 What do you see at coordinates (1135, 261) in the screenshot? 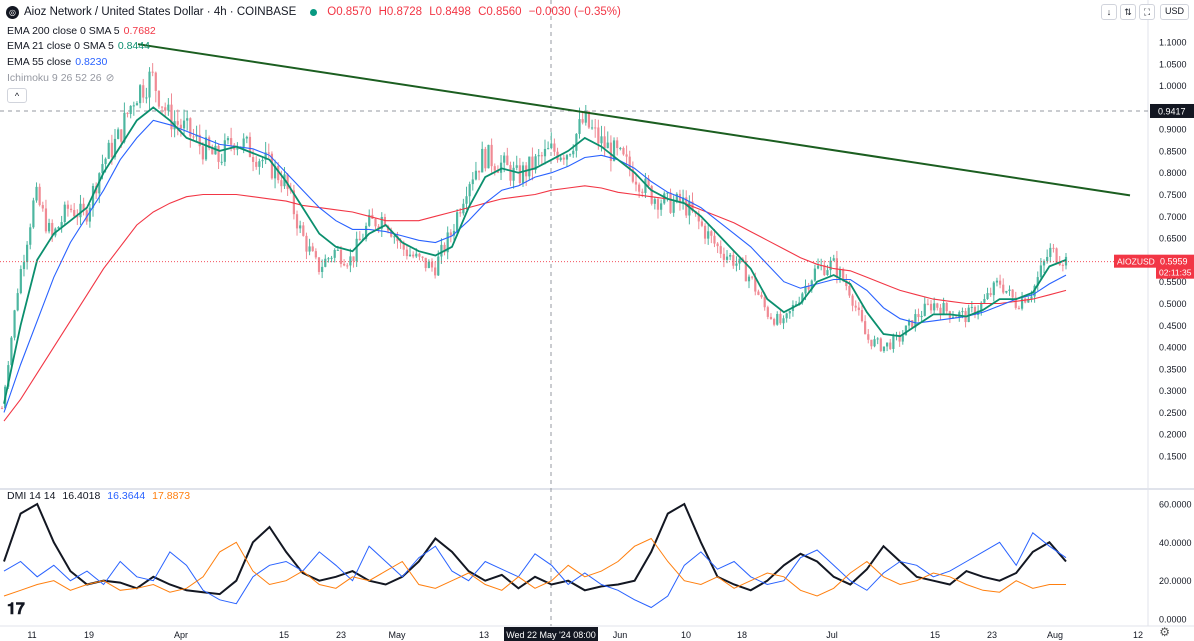
I see `symbol-tag-bg` at bounding box center [1135, 261].